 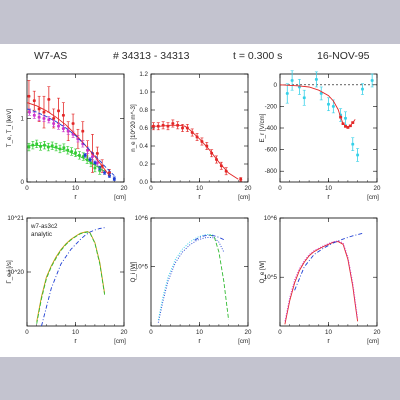 What do you see at coordinates (15, 218) in the screenshot?
I see `y-tick-label: 10^21` at bounding box center [15, 218].